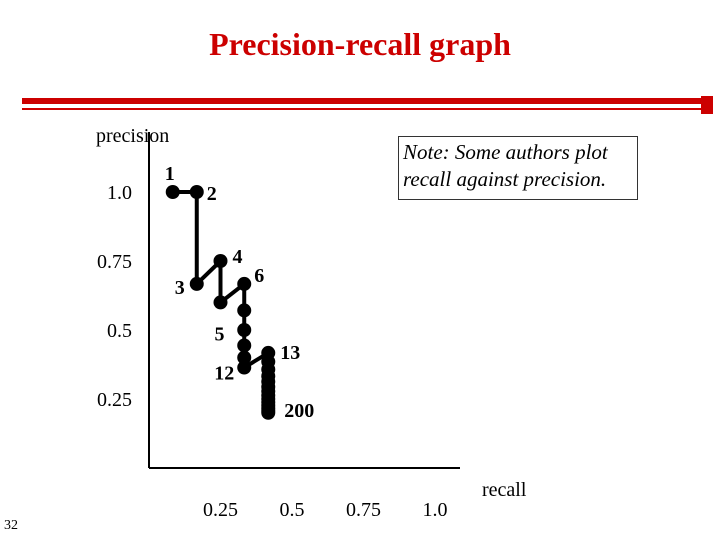 Image resolution: width=720 pixels, height=540 pixels. What do you see at coordinates (132, 136) in the screenshot?
I see `y-axis-label: precision` at bounding box center [132, 136].